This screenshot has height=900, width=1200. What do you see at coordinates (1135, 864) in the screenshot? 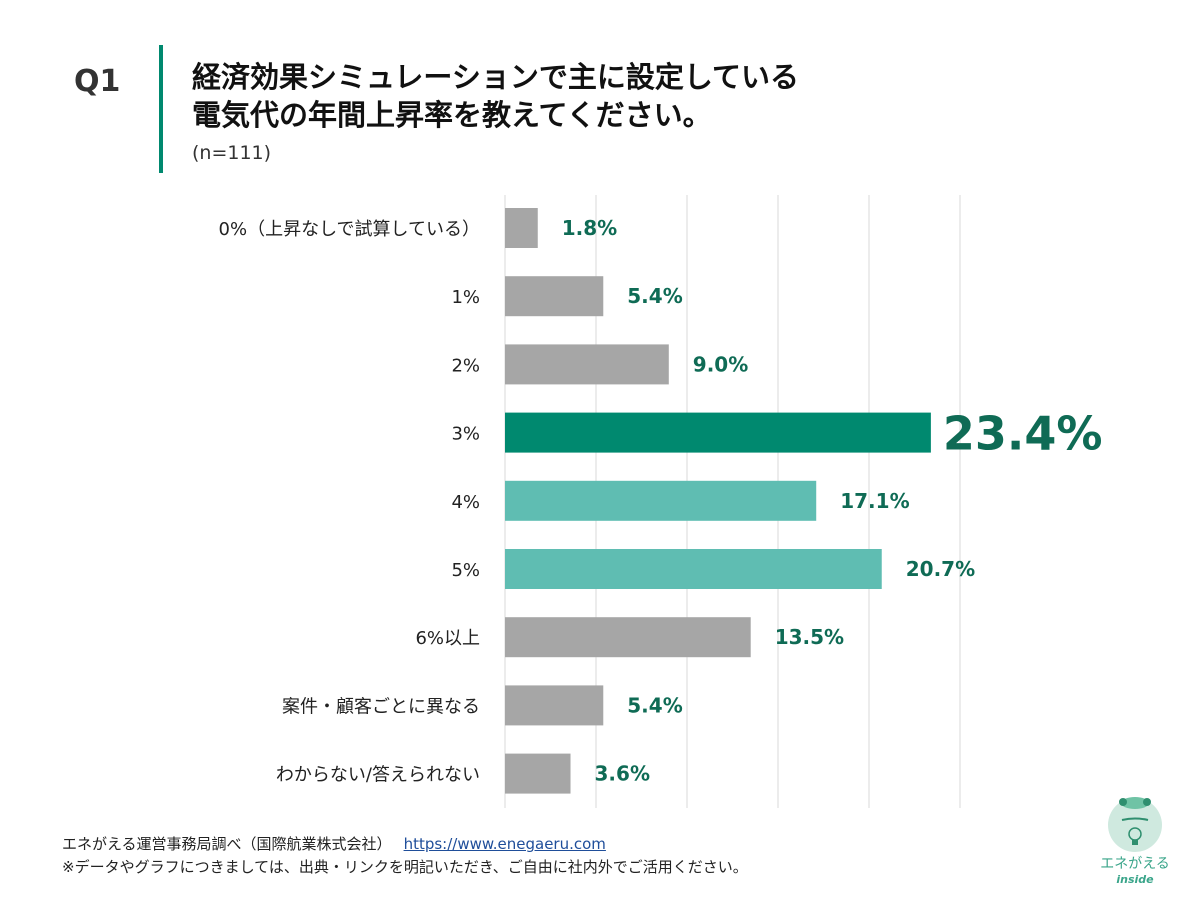
I see `logo-text: エネがえる` at bounding box center [1135, 864].